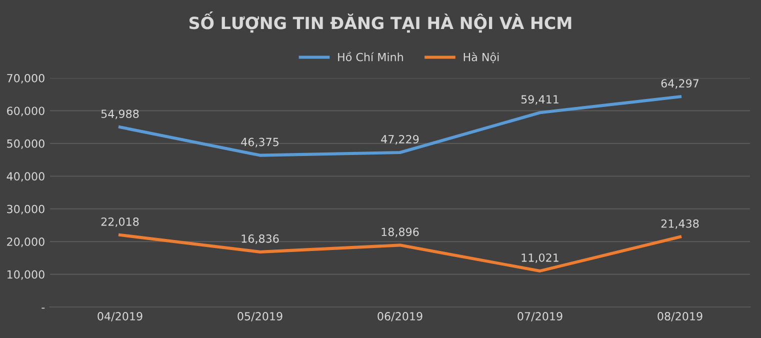 This screenshot has width=761, height=338. What do you see at coordinates (25, 144) in the screenshot?
I see `y-tick-label: 50,000` at bounding box center [25, 144].